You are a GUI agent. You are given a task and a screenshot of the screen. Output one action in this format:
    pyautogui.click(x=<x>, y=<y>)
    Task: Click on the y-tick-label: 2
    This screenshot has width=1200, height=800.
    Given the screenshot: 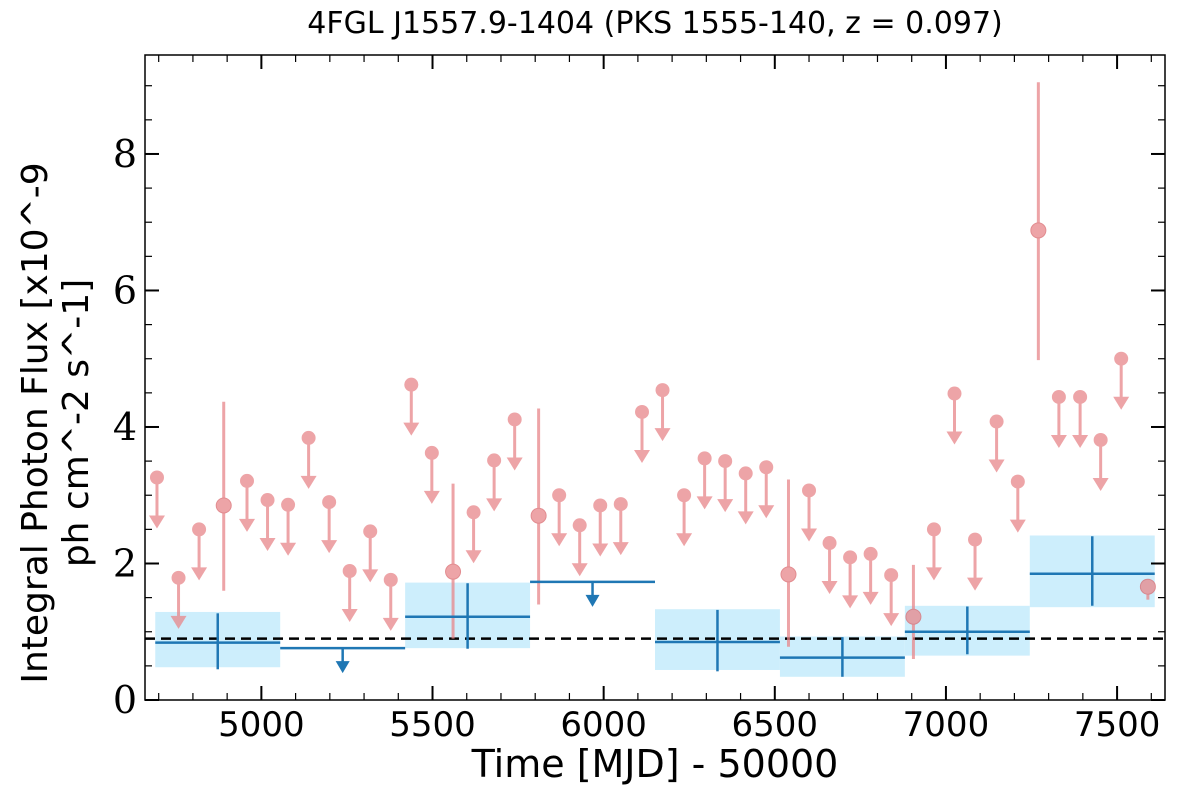 What is the action you would take?
    pyautogui.click(x=125, y=563)
    